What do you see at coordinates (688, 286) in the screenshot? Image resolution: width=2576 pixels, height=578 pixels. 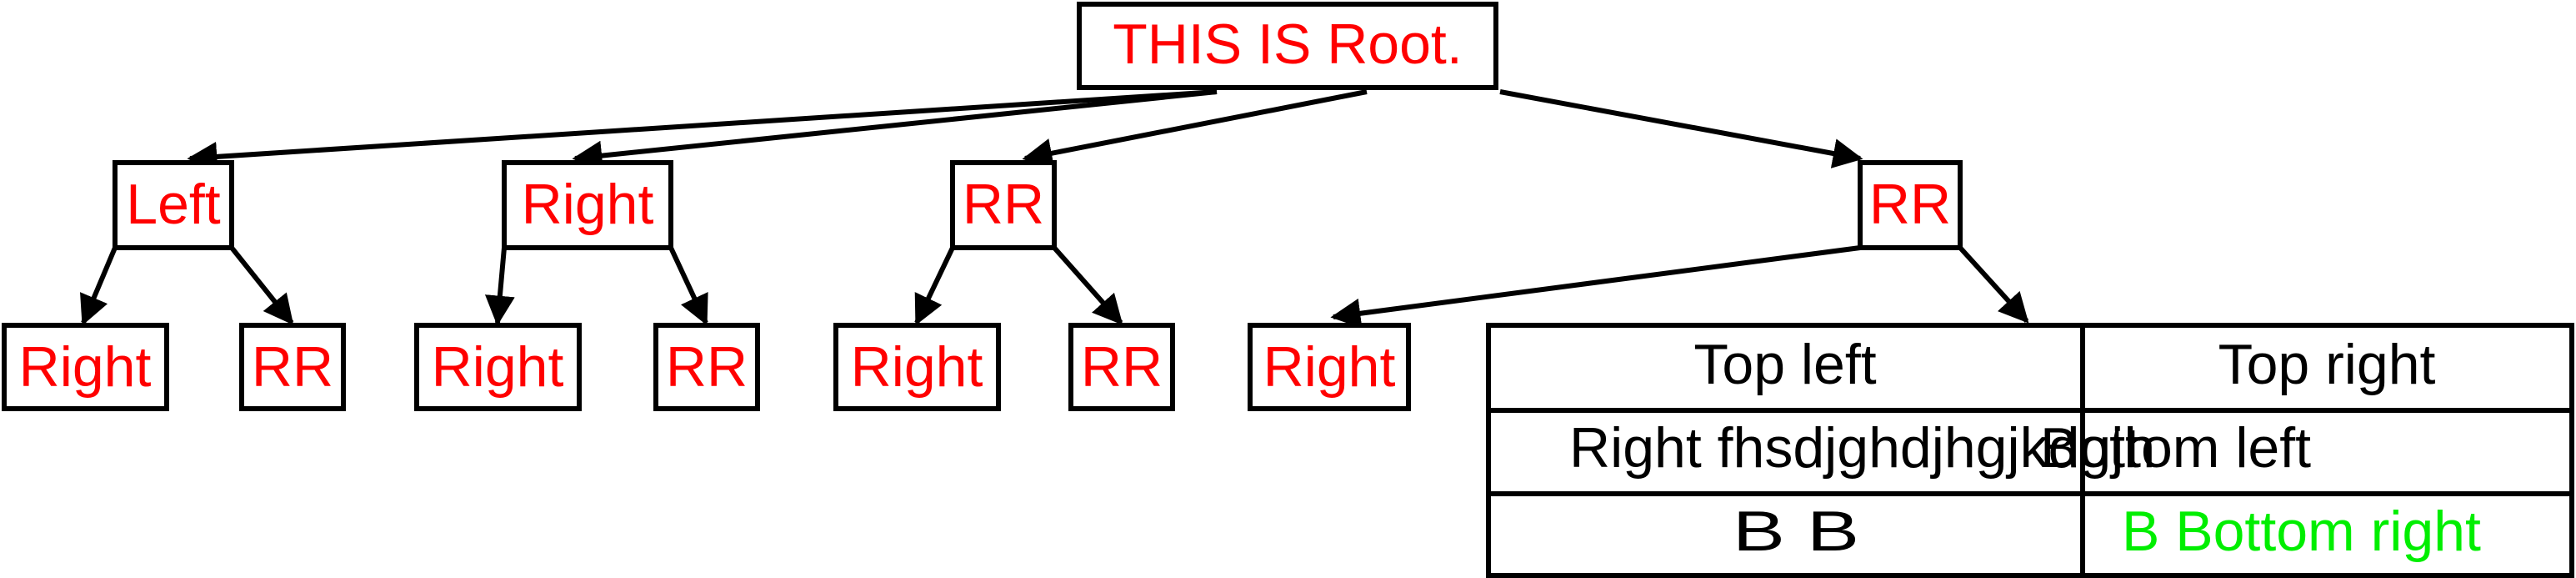 I see `edge-right-rr` at bounding box center [688, 286].